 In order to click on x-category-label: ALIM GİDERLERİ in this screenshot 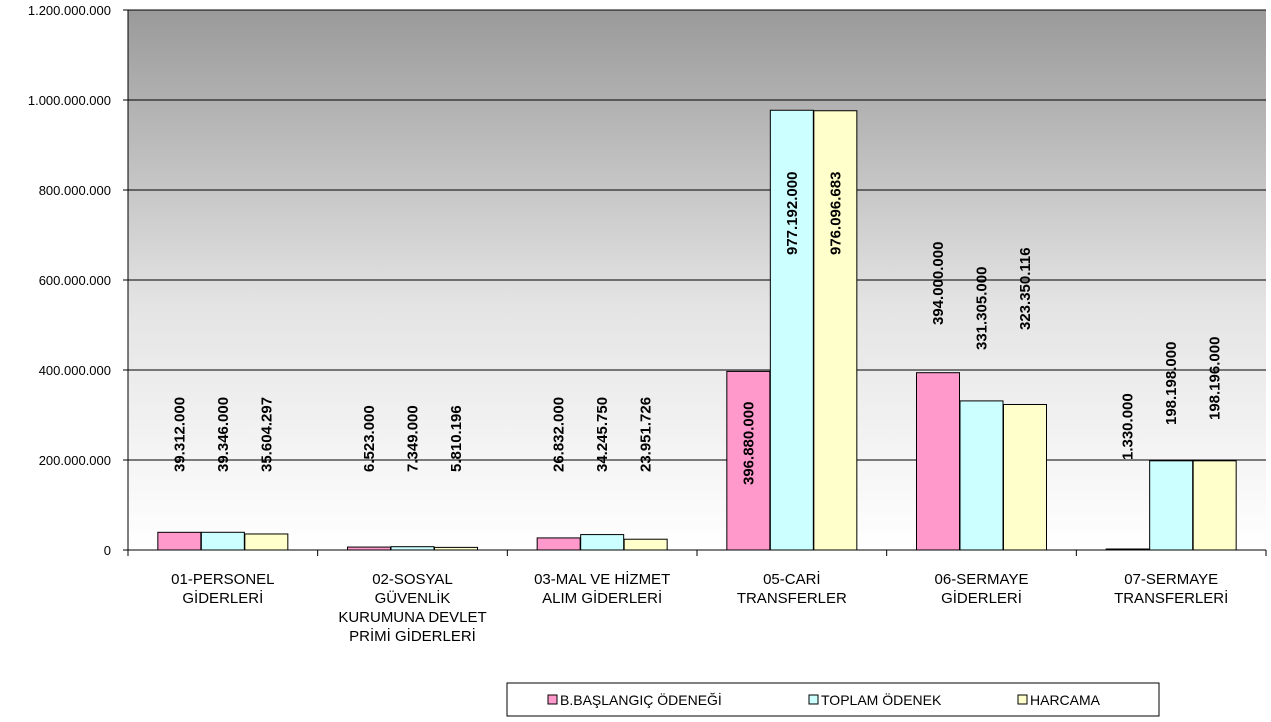, I will do `click(602, 598)`.